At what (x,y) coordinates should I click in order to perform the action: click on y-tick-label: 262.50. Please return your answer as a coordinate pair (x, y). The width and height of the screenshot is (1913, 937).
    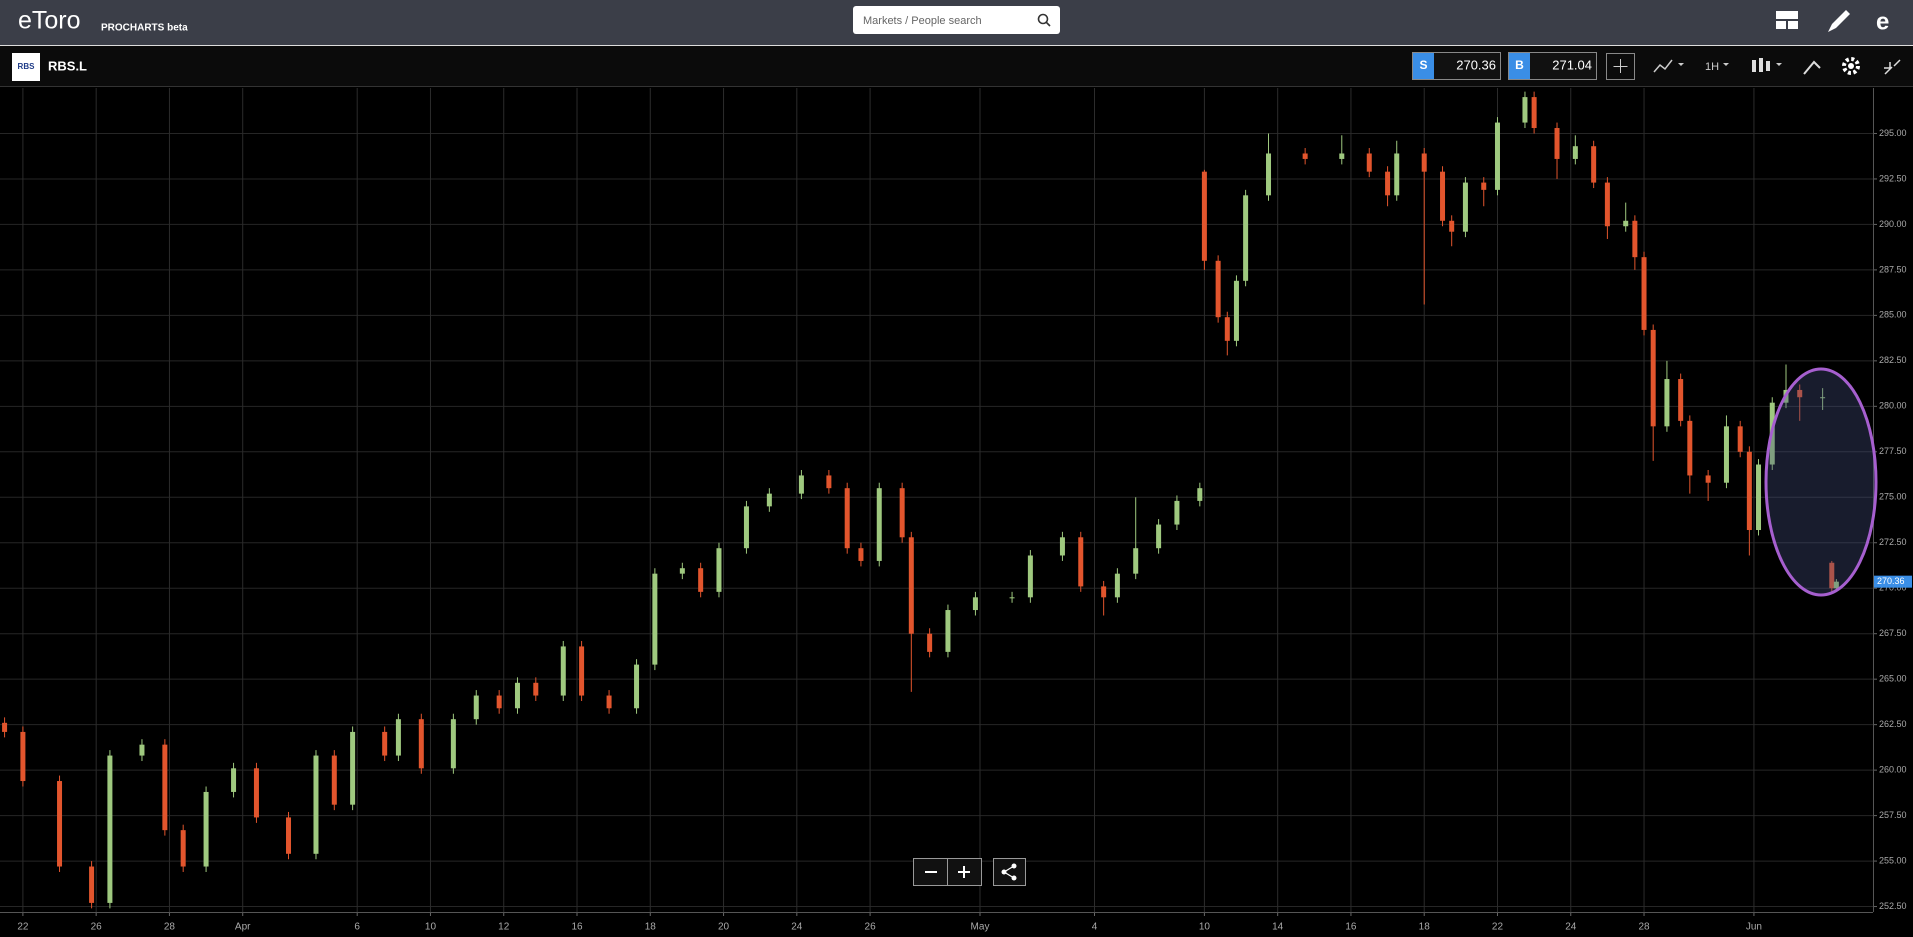
    Looking at the image, I should click on (1893, 724).